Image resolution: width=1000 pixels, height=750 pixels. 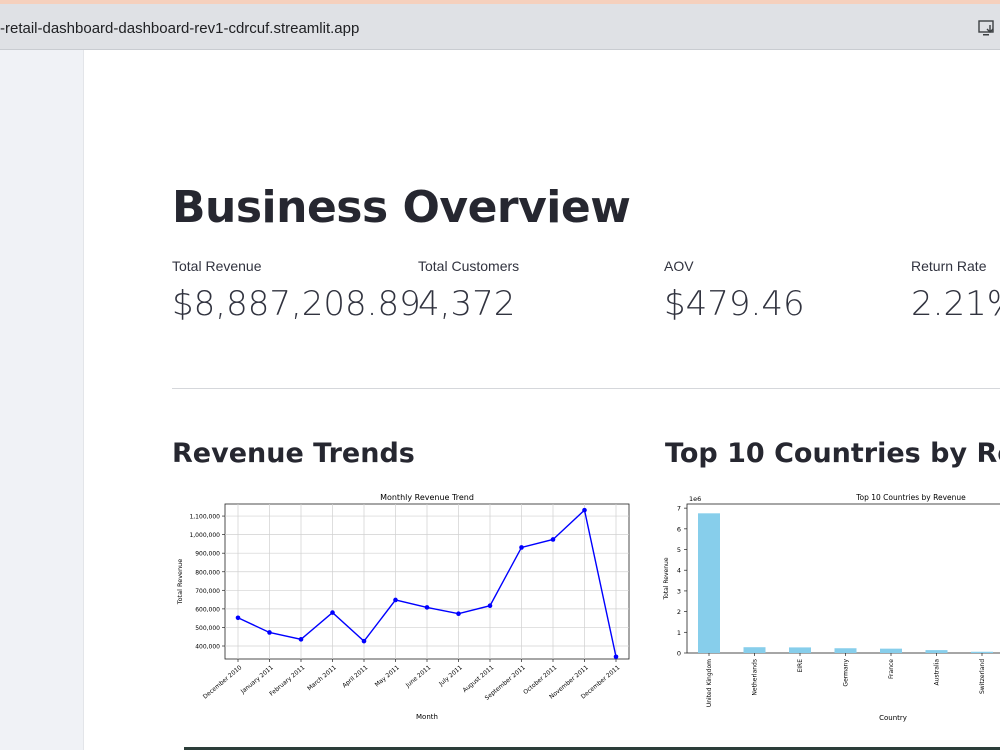 What do you see at coordinates (586, 388) in the screenshot?
I see `divider` at bounding box center [586, 388].